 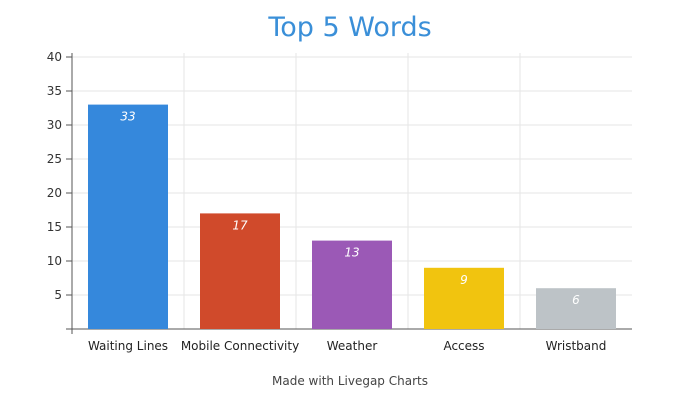 I want to click on data-label: 33, so click(x=127, y=117).